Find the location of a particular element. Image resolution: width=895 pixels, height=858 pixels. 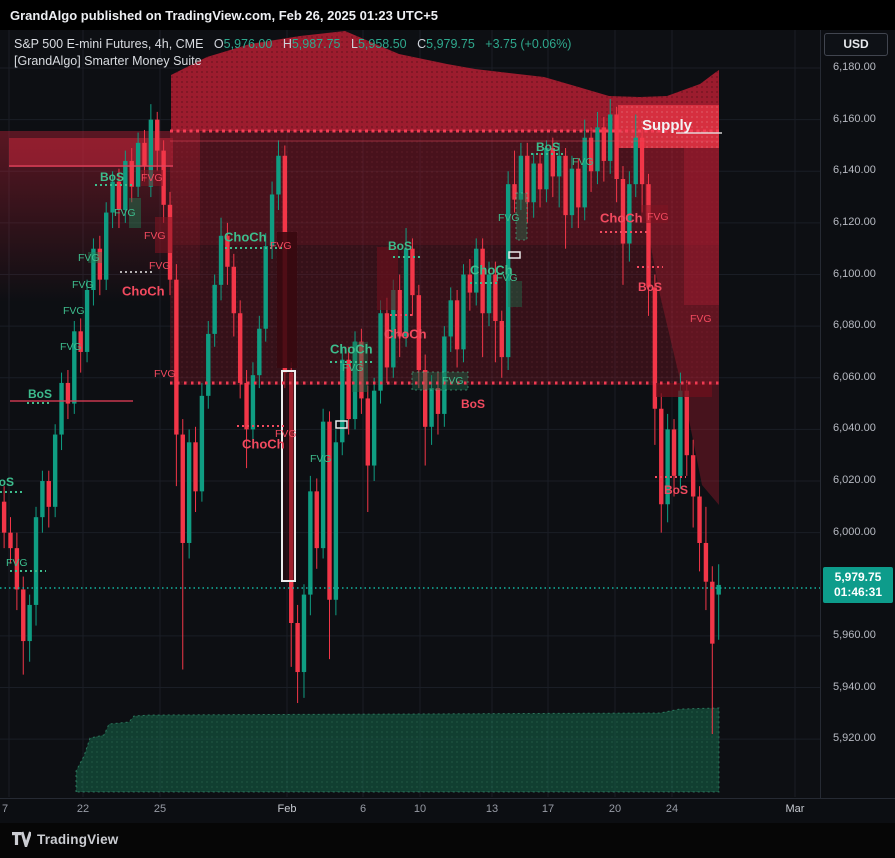

open-label: O is located at coordinates (218, 44).